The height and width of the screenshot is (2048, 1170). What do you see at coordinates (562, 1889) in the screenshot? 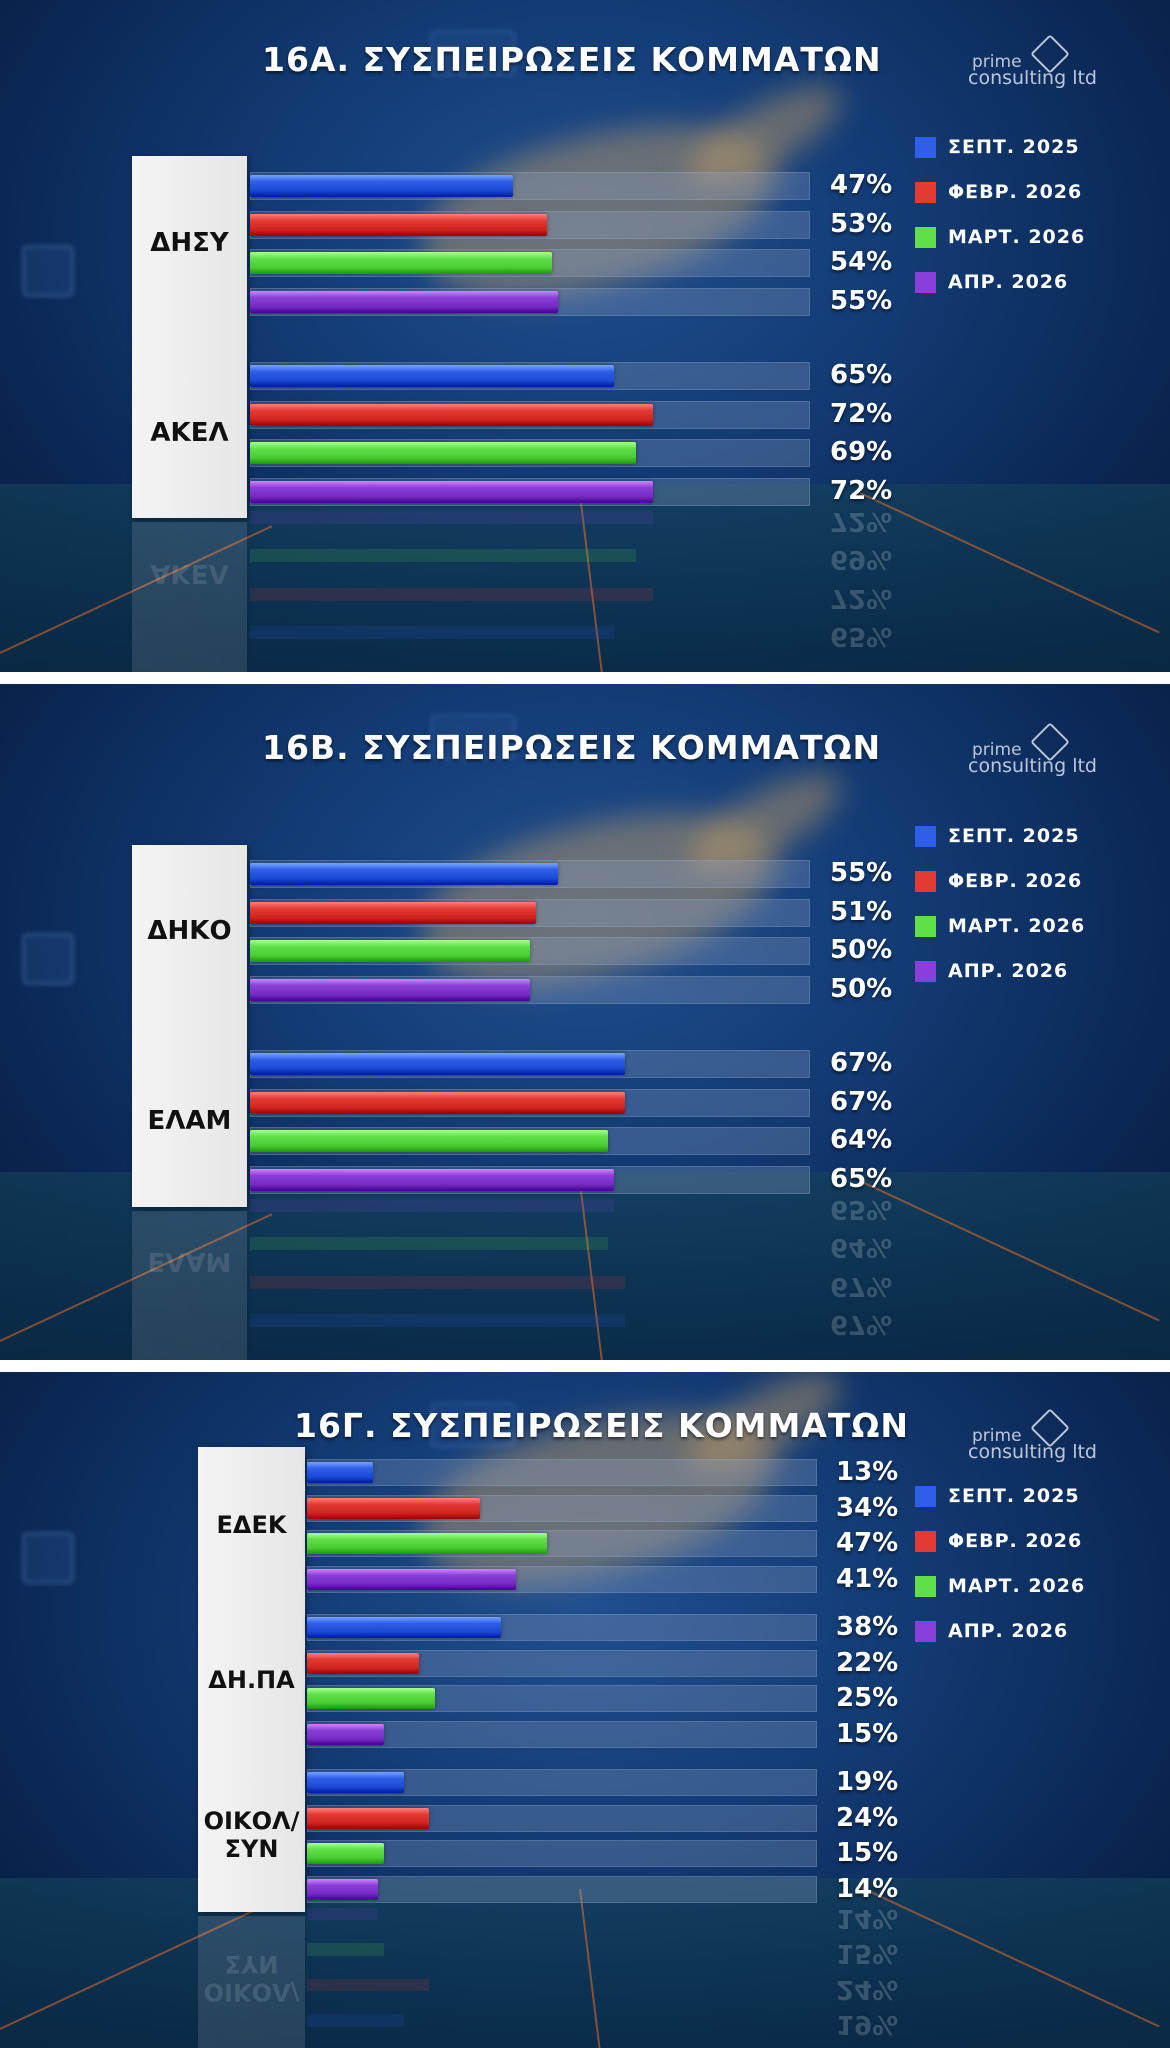
I see `bar-track` at bounding box center [562, 1889].